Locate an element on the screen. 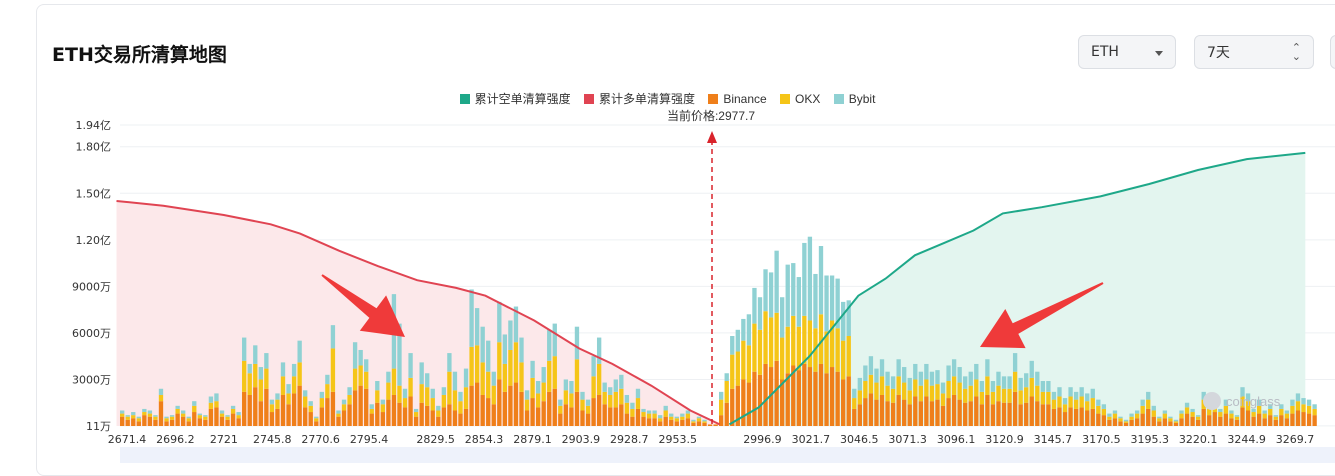 The height and width of the screenshot is (476, 1335). legend-item-short-cum: 累计空单清算强度 is located at coordinates (515, 98).